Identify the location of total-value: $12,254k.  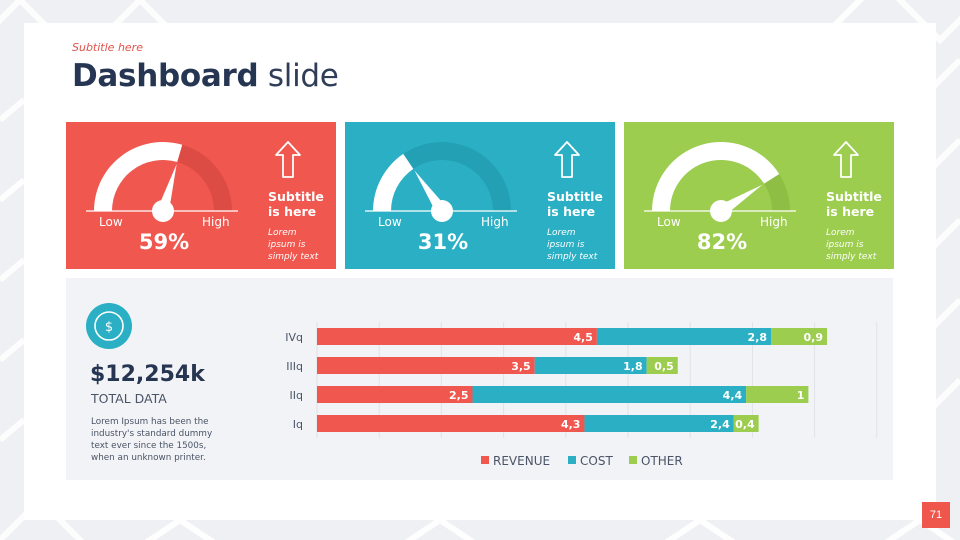
(147, 374).